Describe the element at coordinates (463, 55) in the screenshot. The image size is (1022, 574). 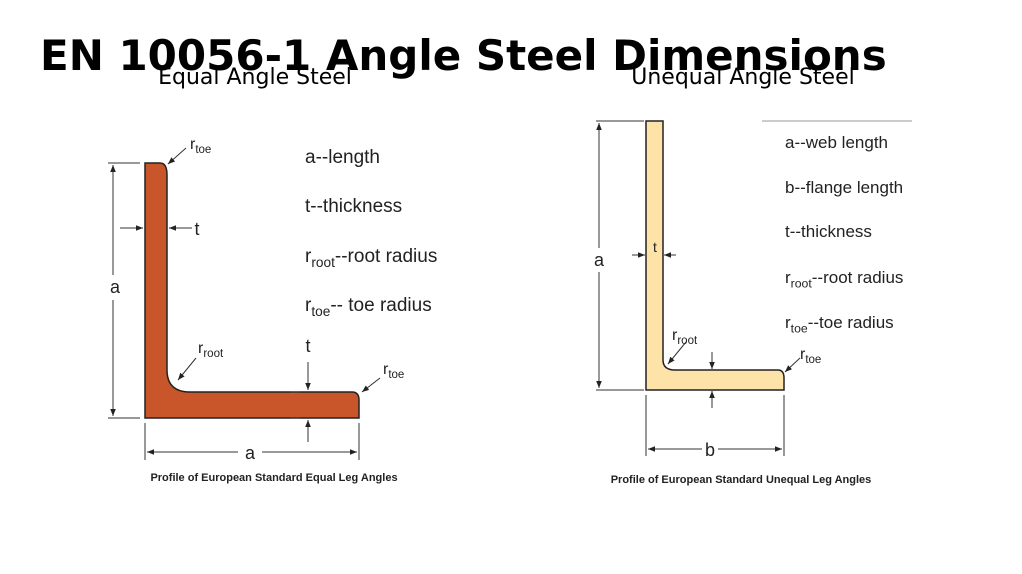
I see `title: EN 10056-1 Angle Steel Dimensions` at that location.